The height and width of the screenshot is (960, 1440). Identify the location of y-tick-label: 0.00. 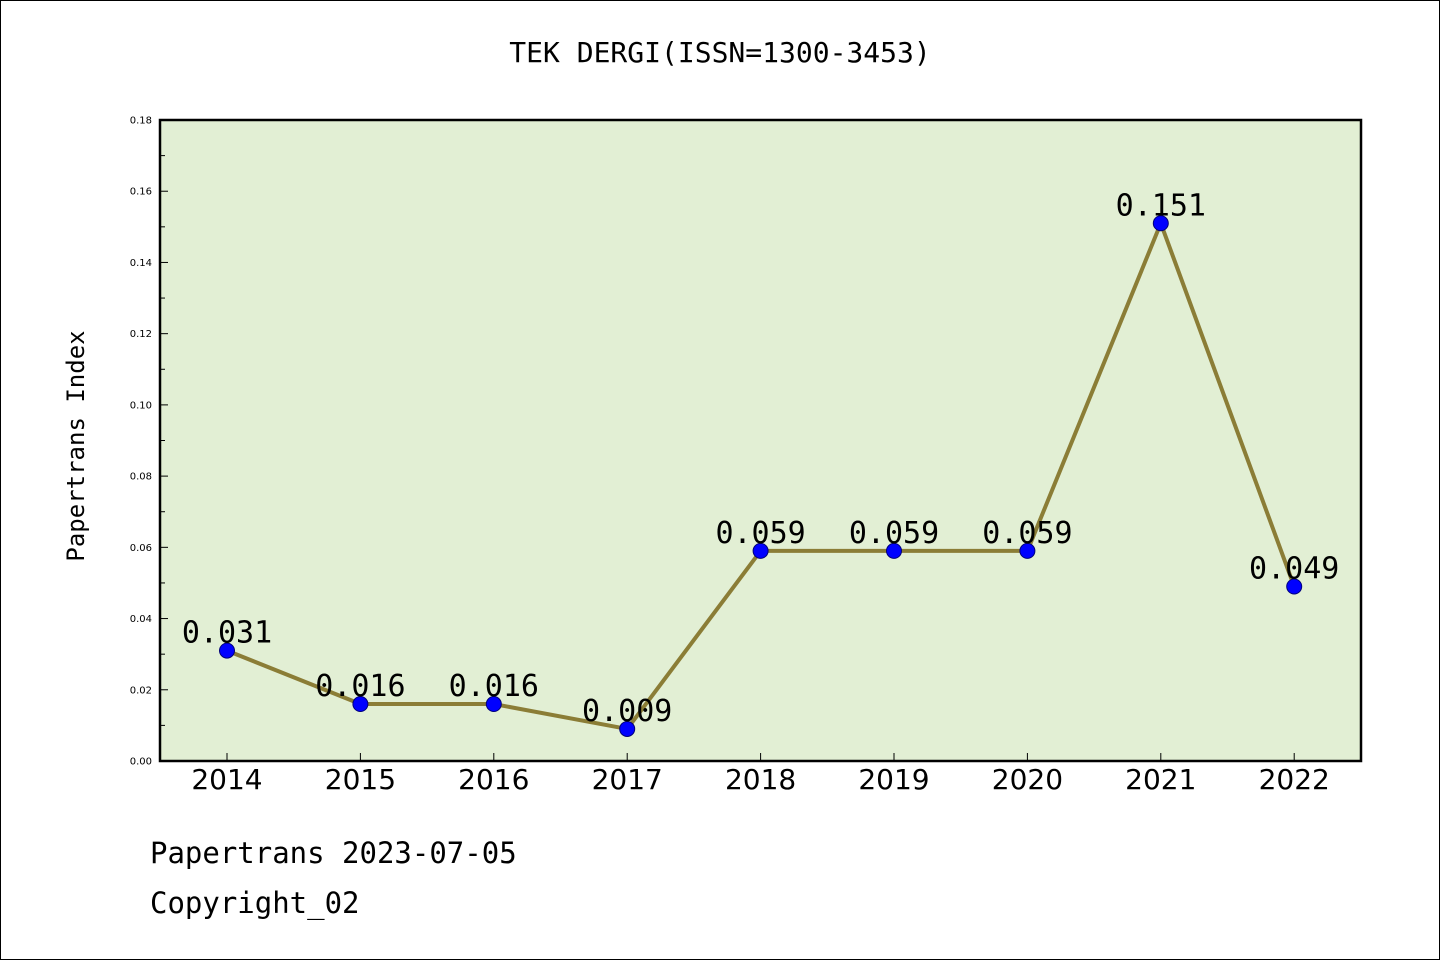
(141, 762).